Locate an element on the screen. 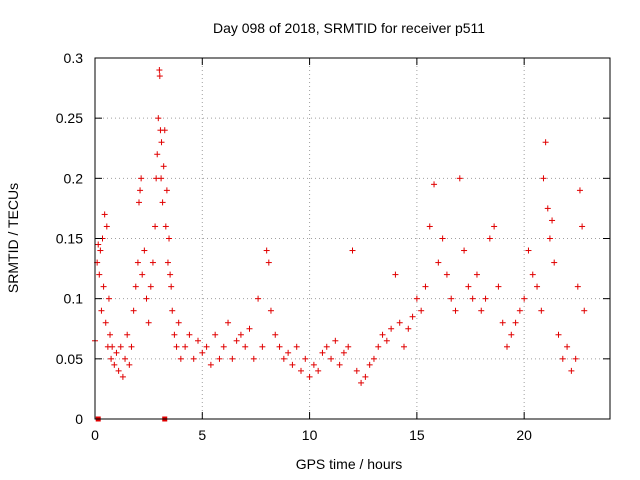 The image size is (640, 480). y-axis-title: SRMTID / TECUs is located at coordinates (13, 238).